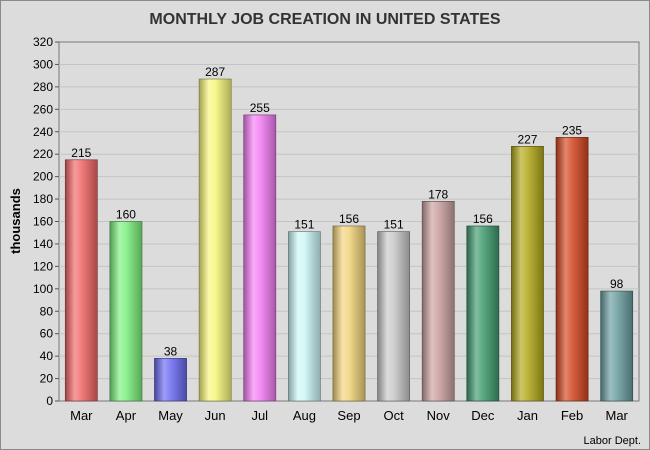 This screenshot has width=650, height=450. Describe the element at coordinates (43, 109) in the screenshot. I see `y-tick-label: 260` at that location.